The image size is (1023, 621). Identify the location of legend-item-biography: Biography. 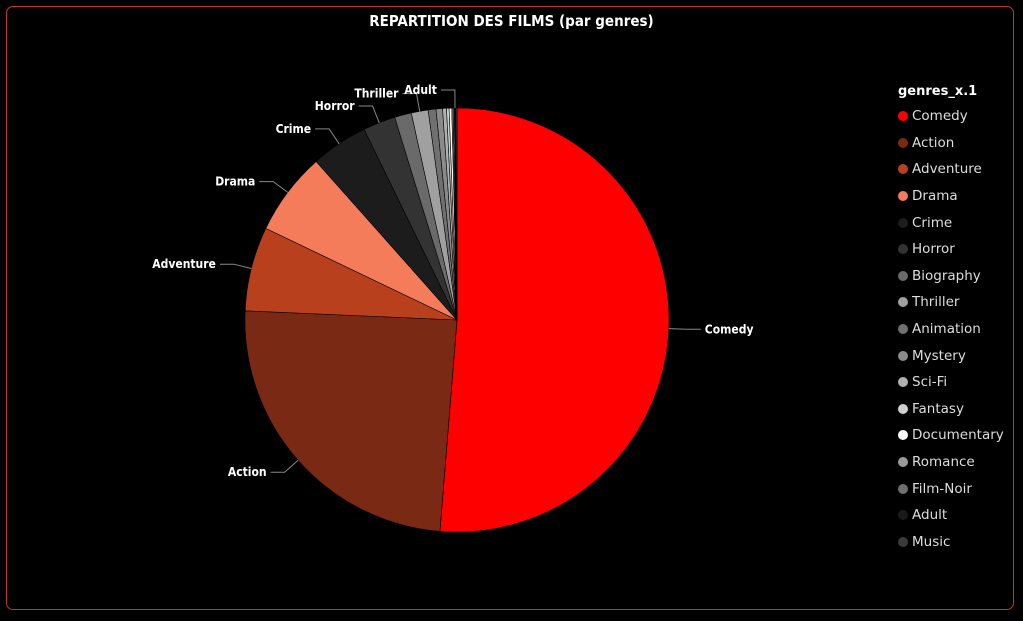
(951, 276).